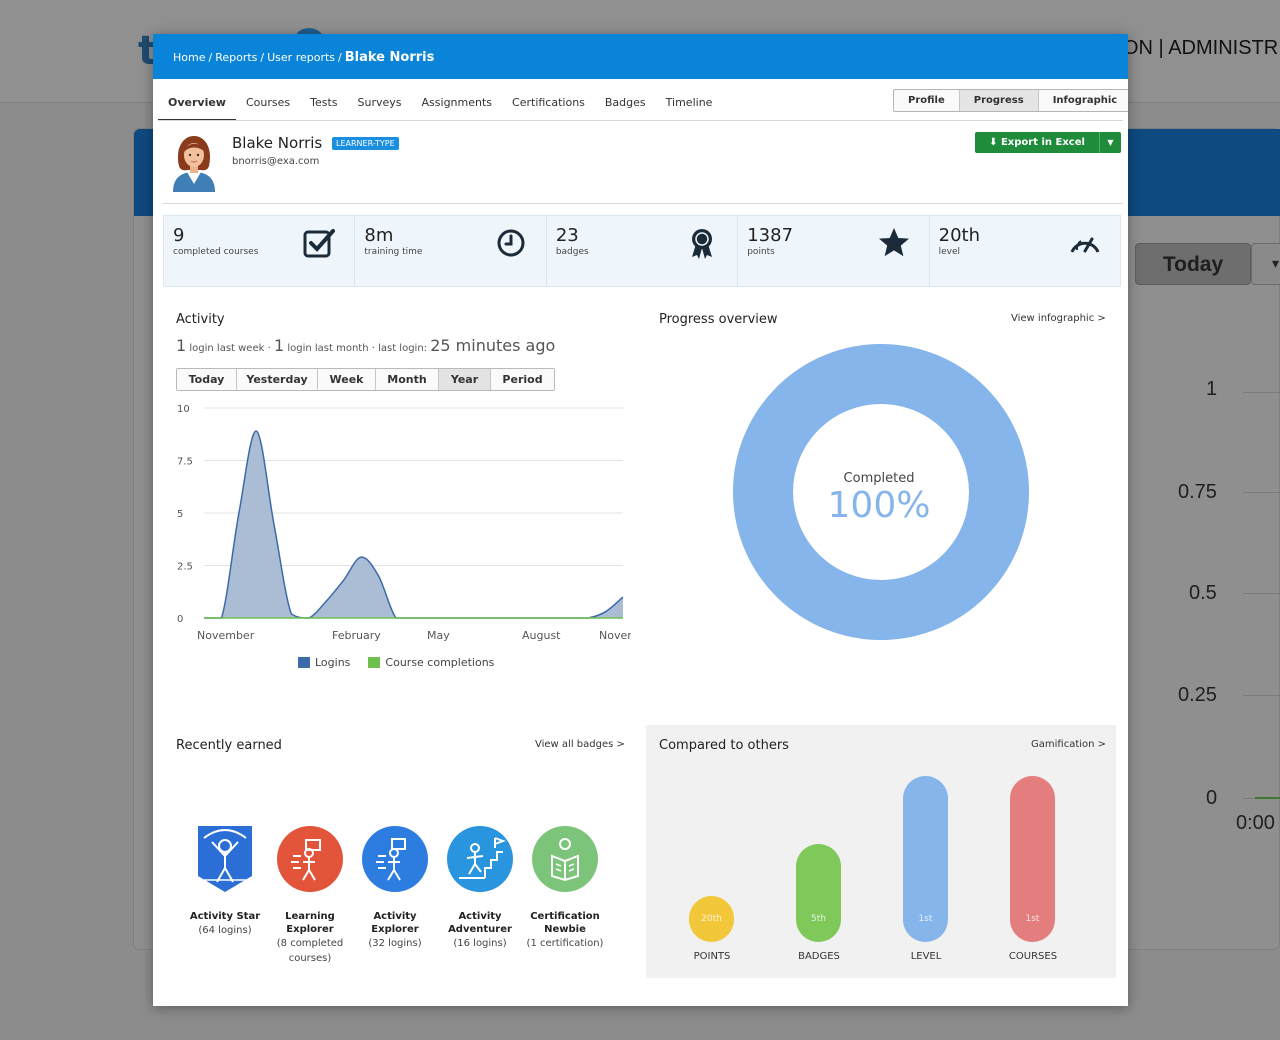 This screenshot has height=1040, width=1280. What do you see at coordinates (522, 379) in the screenshot?
I see `period-period-button: Period` at bounding box center [522, 379].